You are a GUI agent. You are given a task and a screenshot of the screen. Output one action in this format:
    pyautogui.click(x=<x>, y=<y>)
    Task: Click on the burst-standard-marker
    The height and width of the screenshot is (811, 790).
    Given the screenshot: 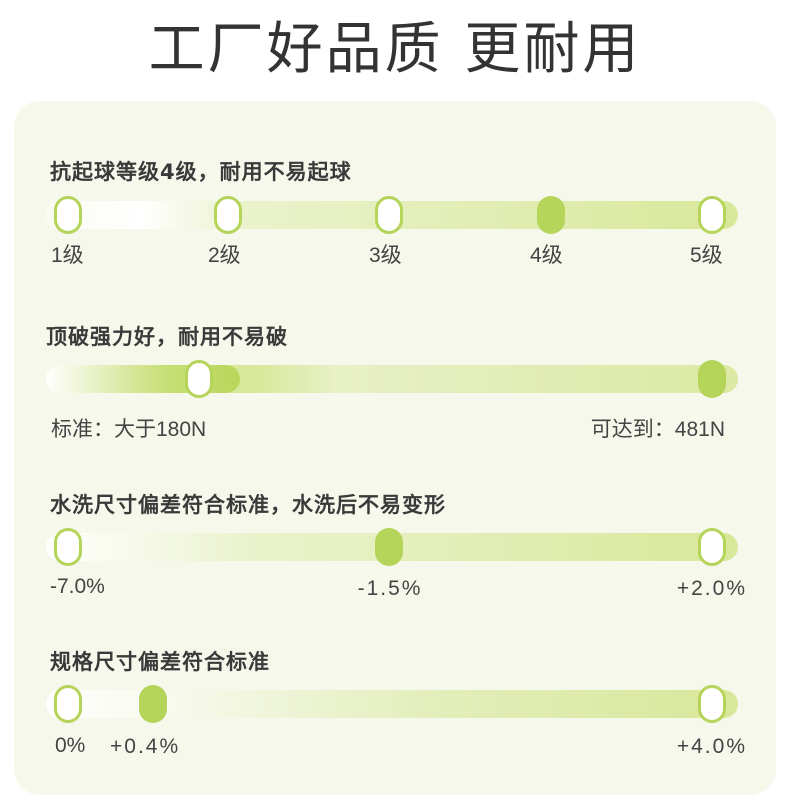 What is the action you would take?
    pyautogui.click(x=199, y=379)
    